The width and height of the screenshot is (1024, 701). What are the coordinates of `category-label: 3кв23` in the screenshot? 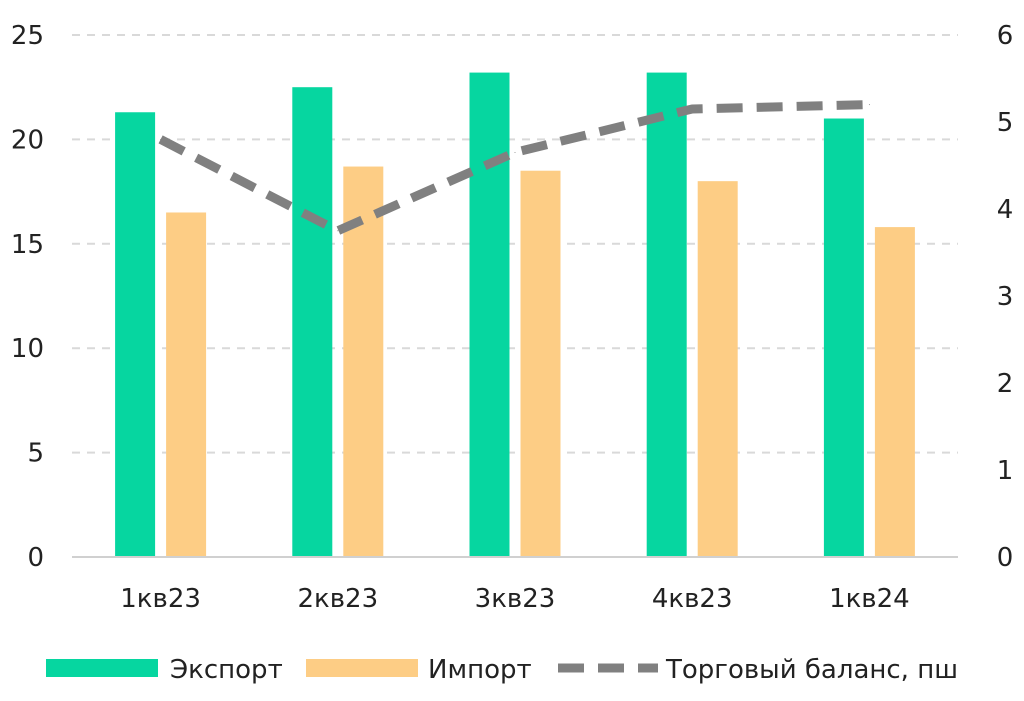 It's located at (515, 599).